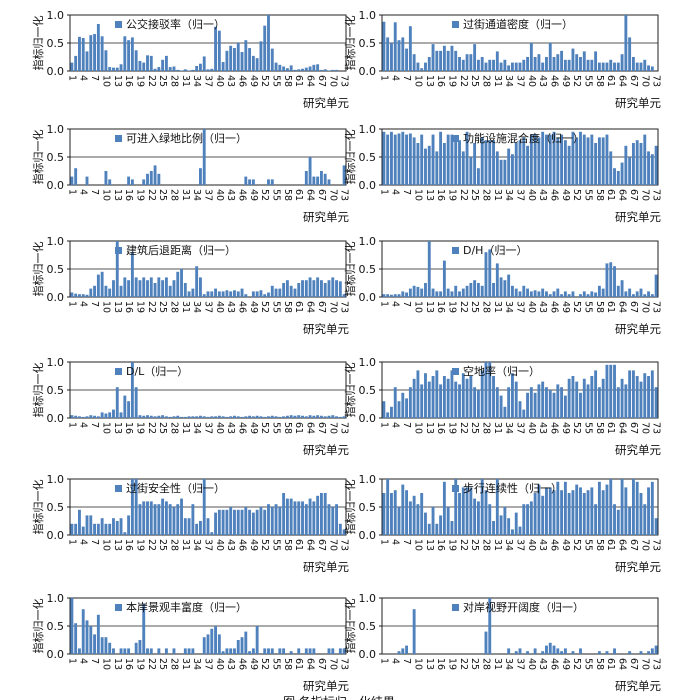 This screenshot has height=700, width=679. Describe the element at coordinates (497, 664) in the screenshot. I see `x-tick-label: 31` at that location.